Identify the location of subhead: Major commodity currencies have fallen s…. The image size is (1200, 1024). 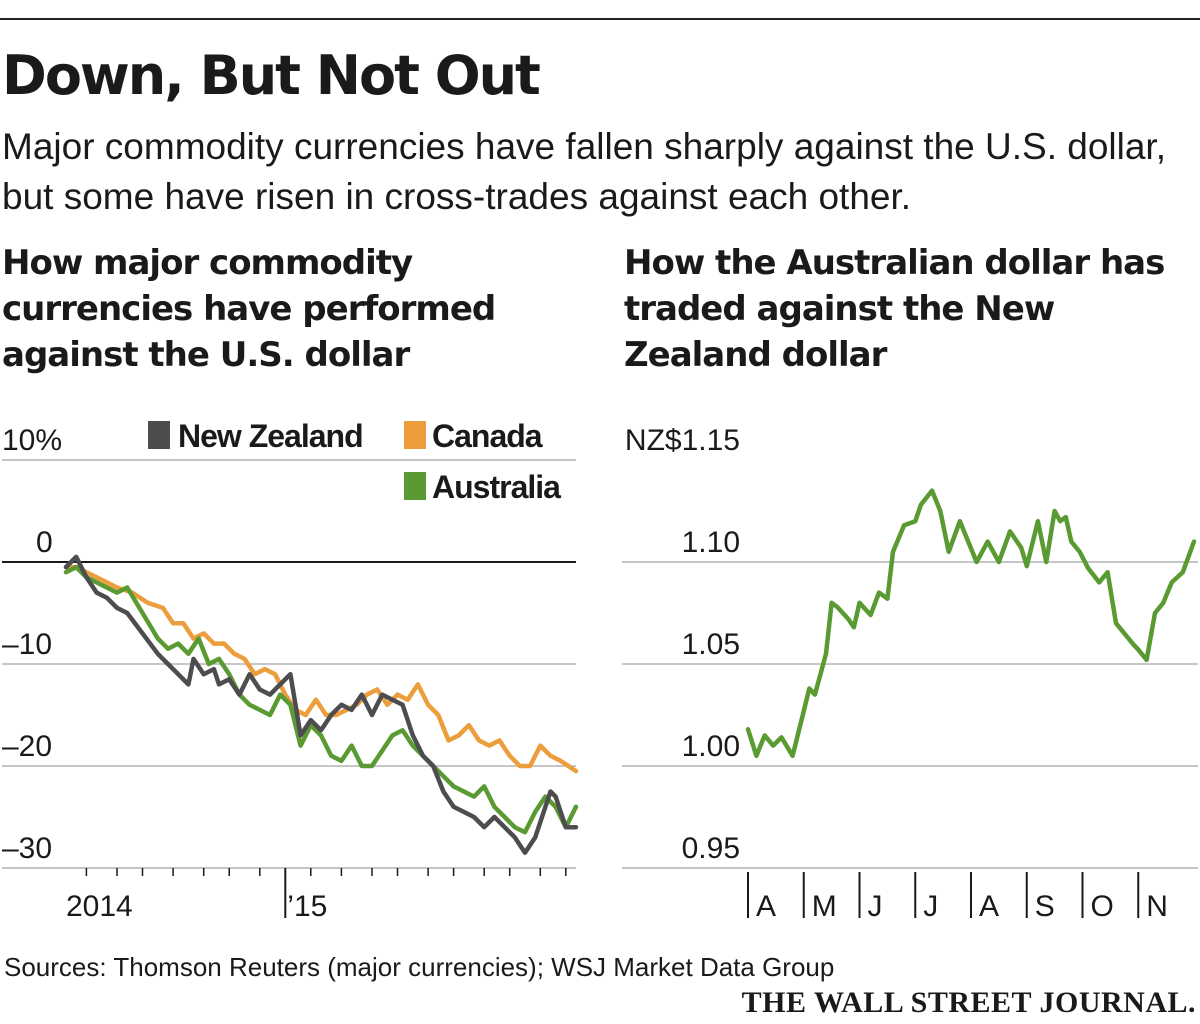
(584, 171).